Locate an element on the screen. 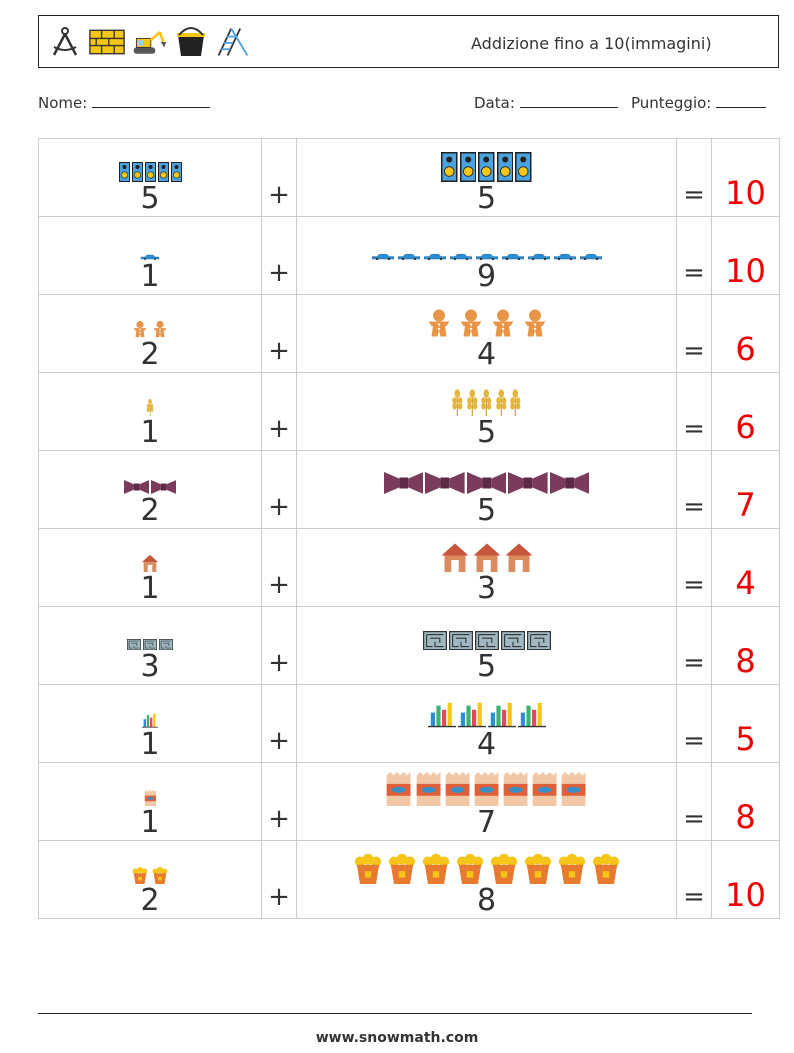  answer-value: 8 is located at coordinates (745, 817).